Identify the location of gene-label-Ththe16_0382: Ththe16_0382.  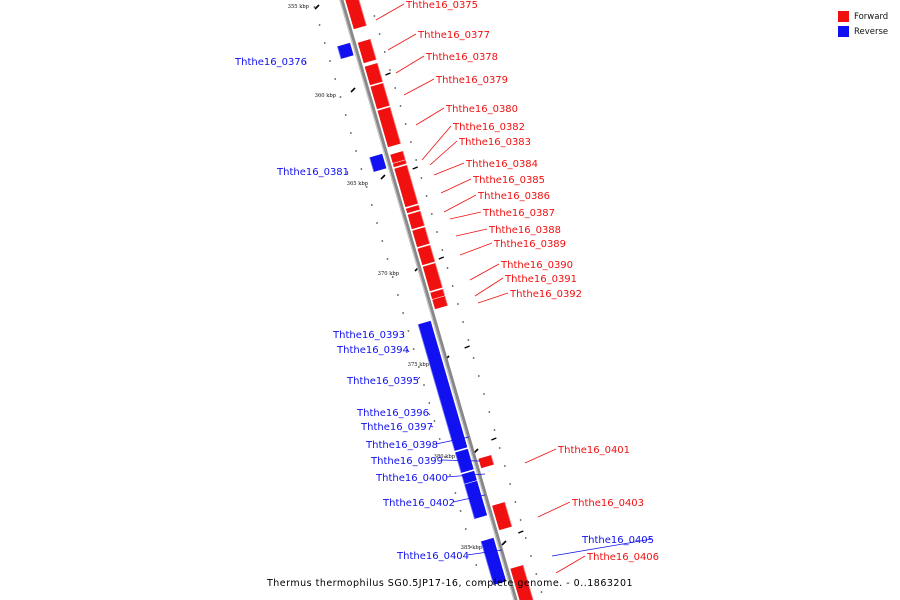
(488, 127).